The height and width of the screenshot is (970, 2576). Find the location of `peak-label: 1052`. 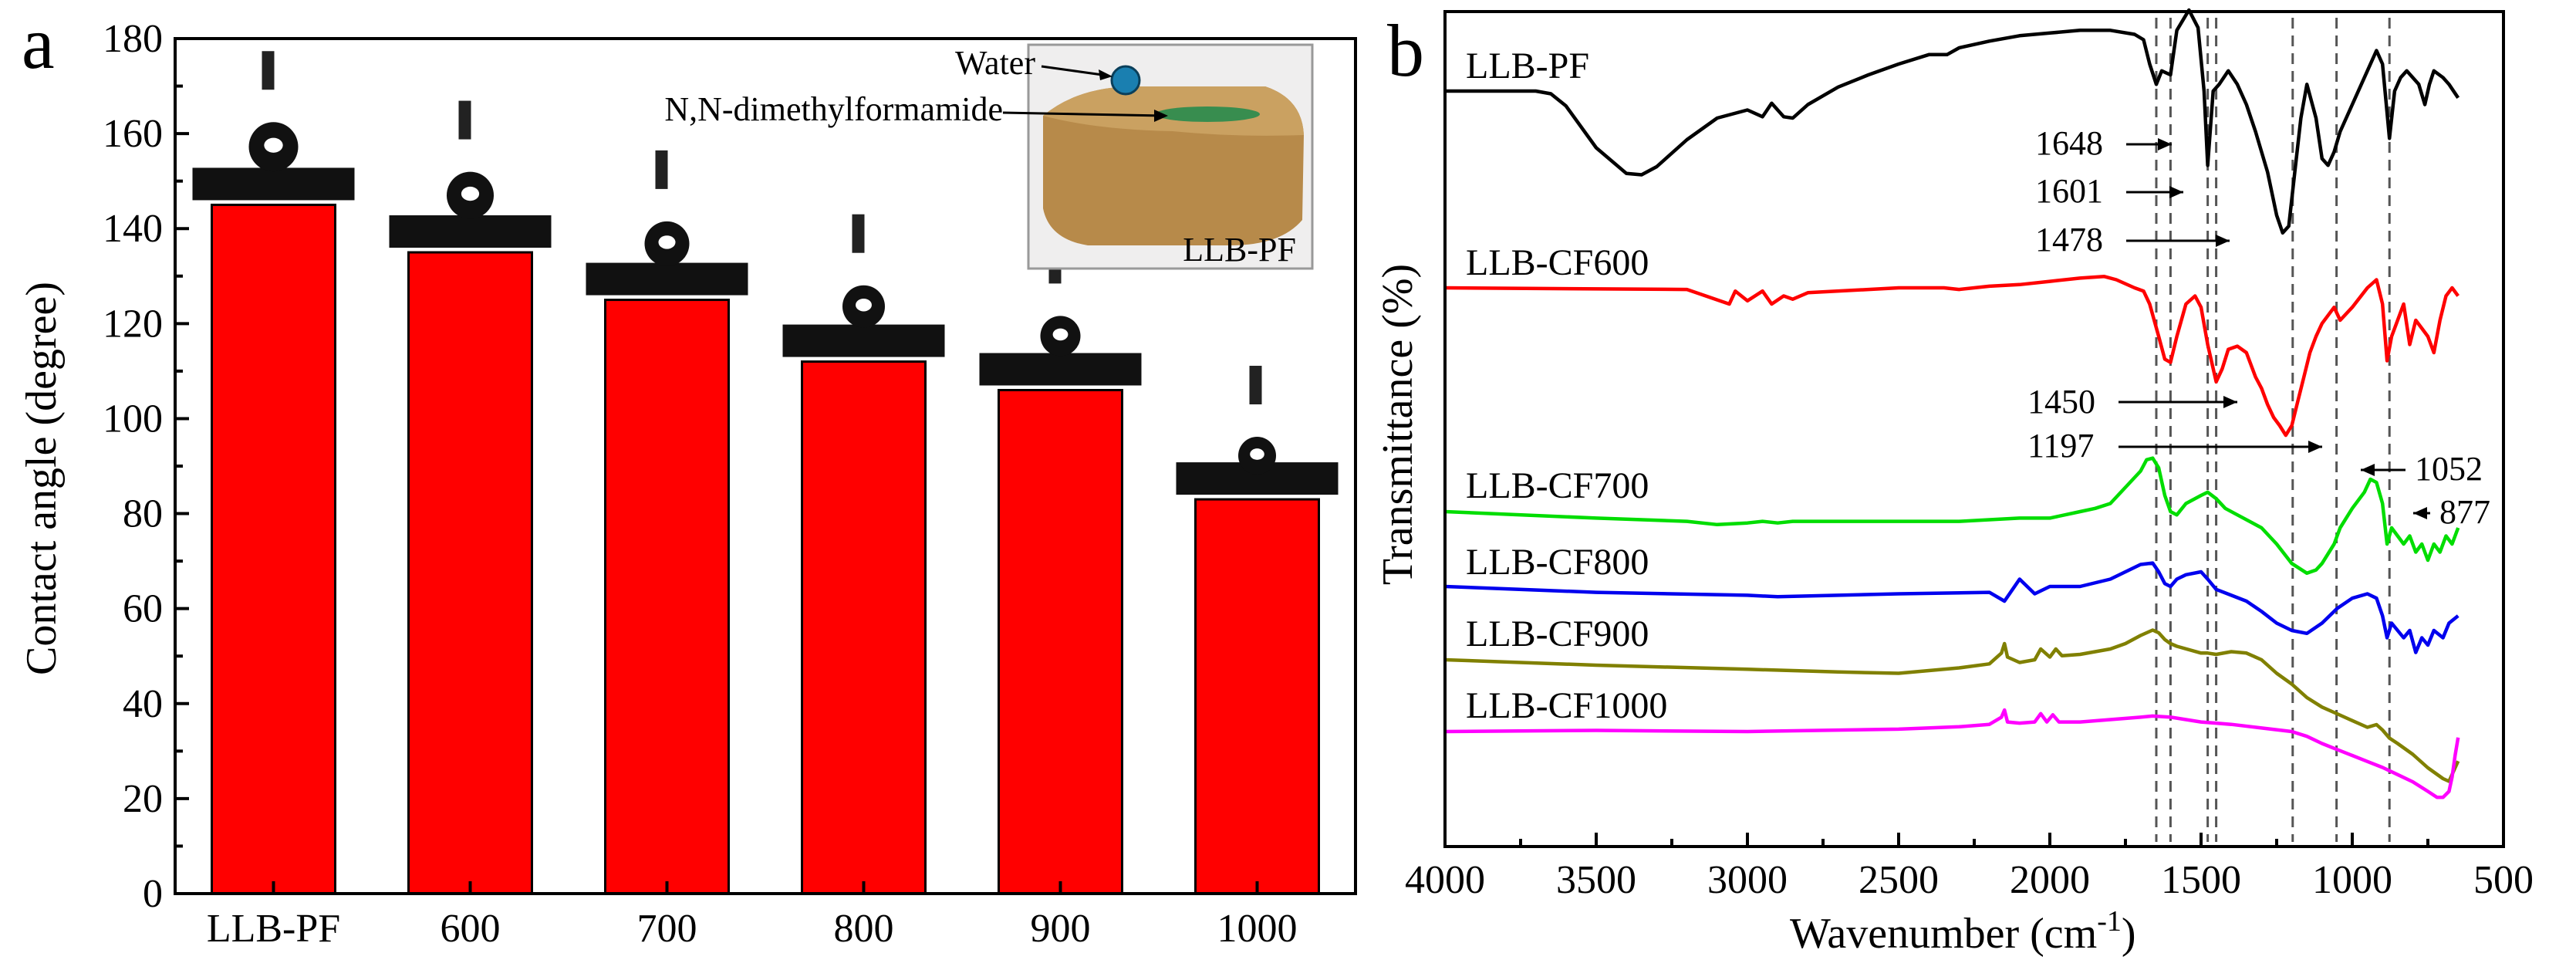

peak-label: 1052 is located at coordinates (2449, 469).